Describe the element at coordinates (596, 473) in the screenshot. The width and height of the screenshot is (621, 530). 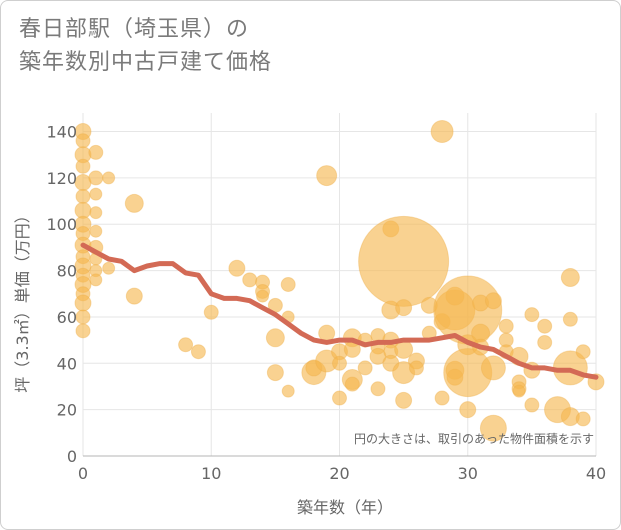
I see `x-tick-label: 40` at that location.